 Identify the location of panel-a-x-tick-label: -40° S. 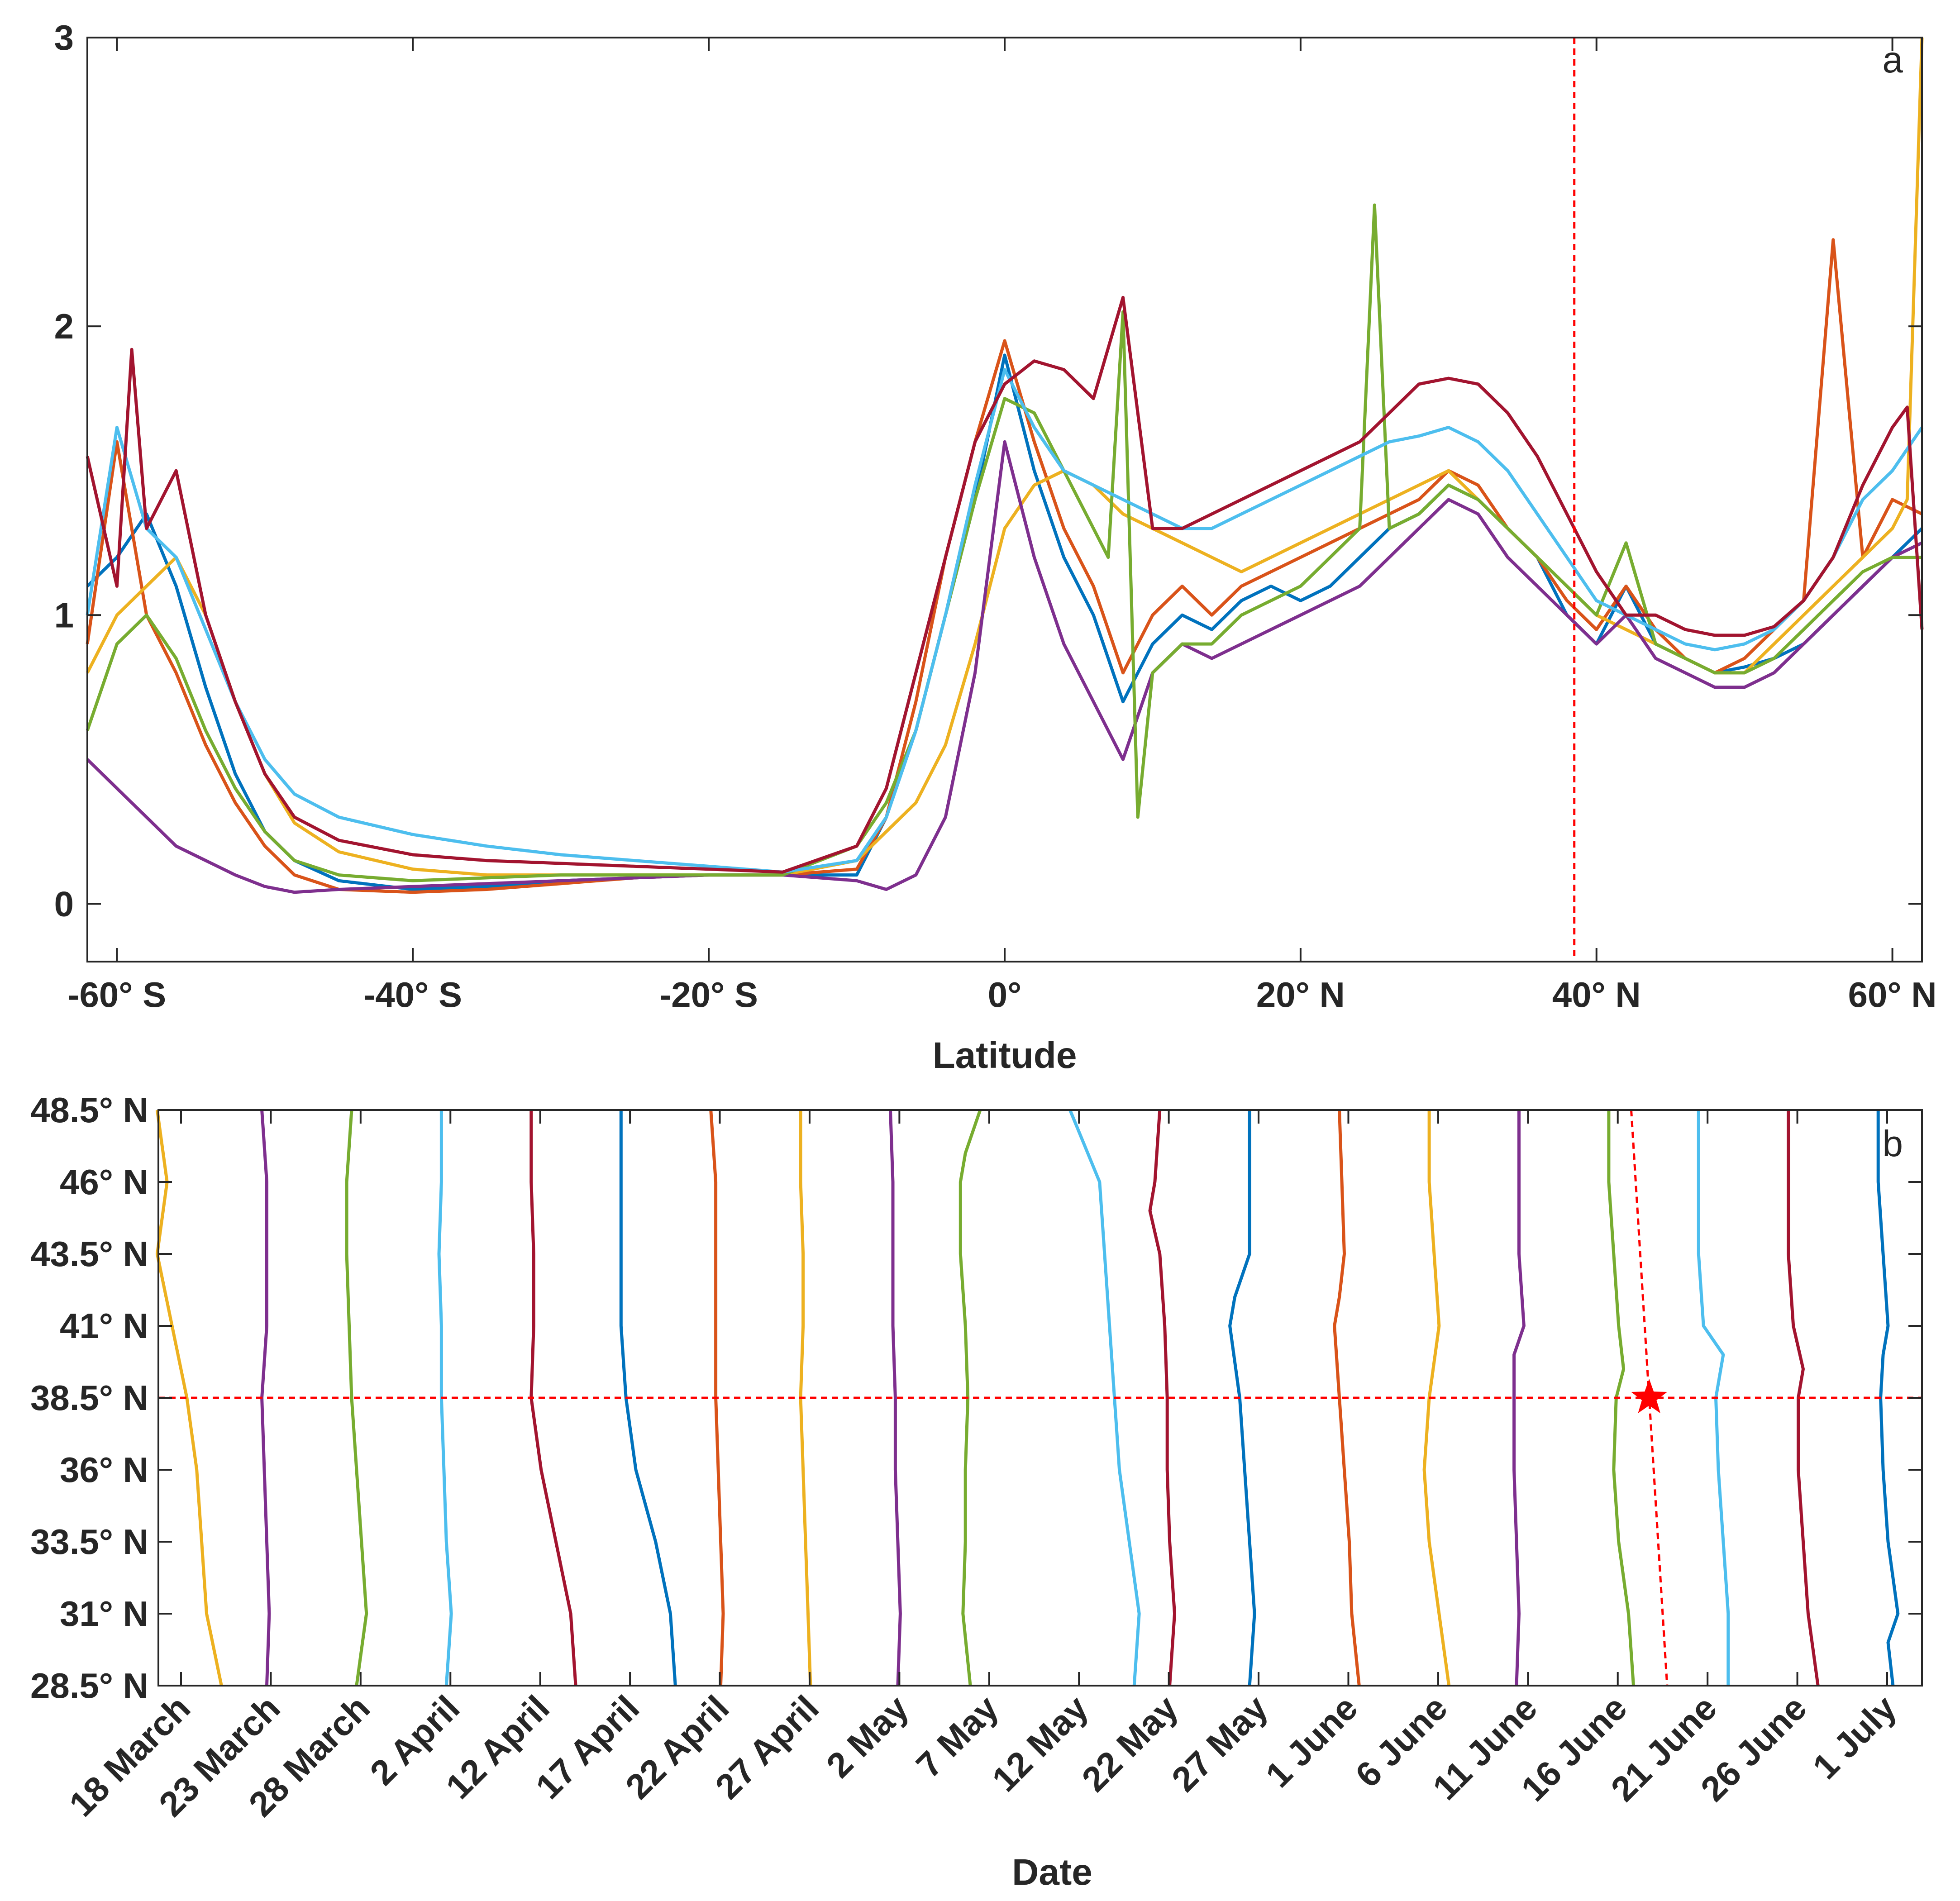
(412, 995).